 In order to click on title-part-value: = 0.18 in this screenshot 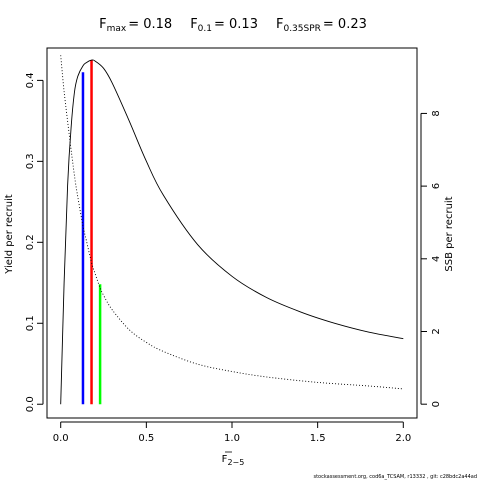, I will do `click(150, 24)`.